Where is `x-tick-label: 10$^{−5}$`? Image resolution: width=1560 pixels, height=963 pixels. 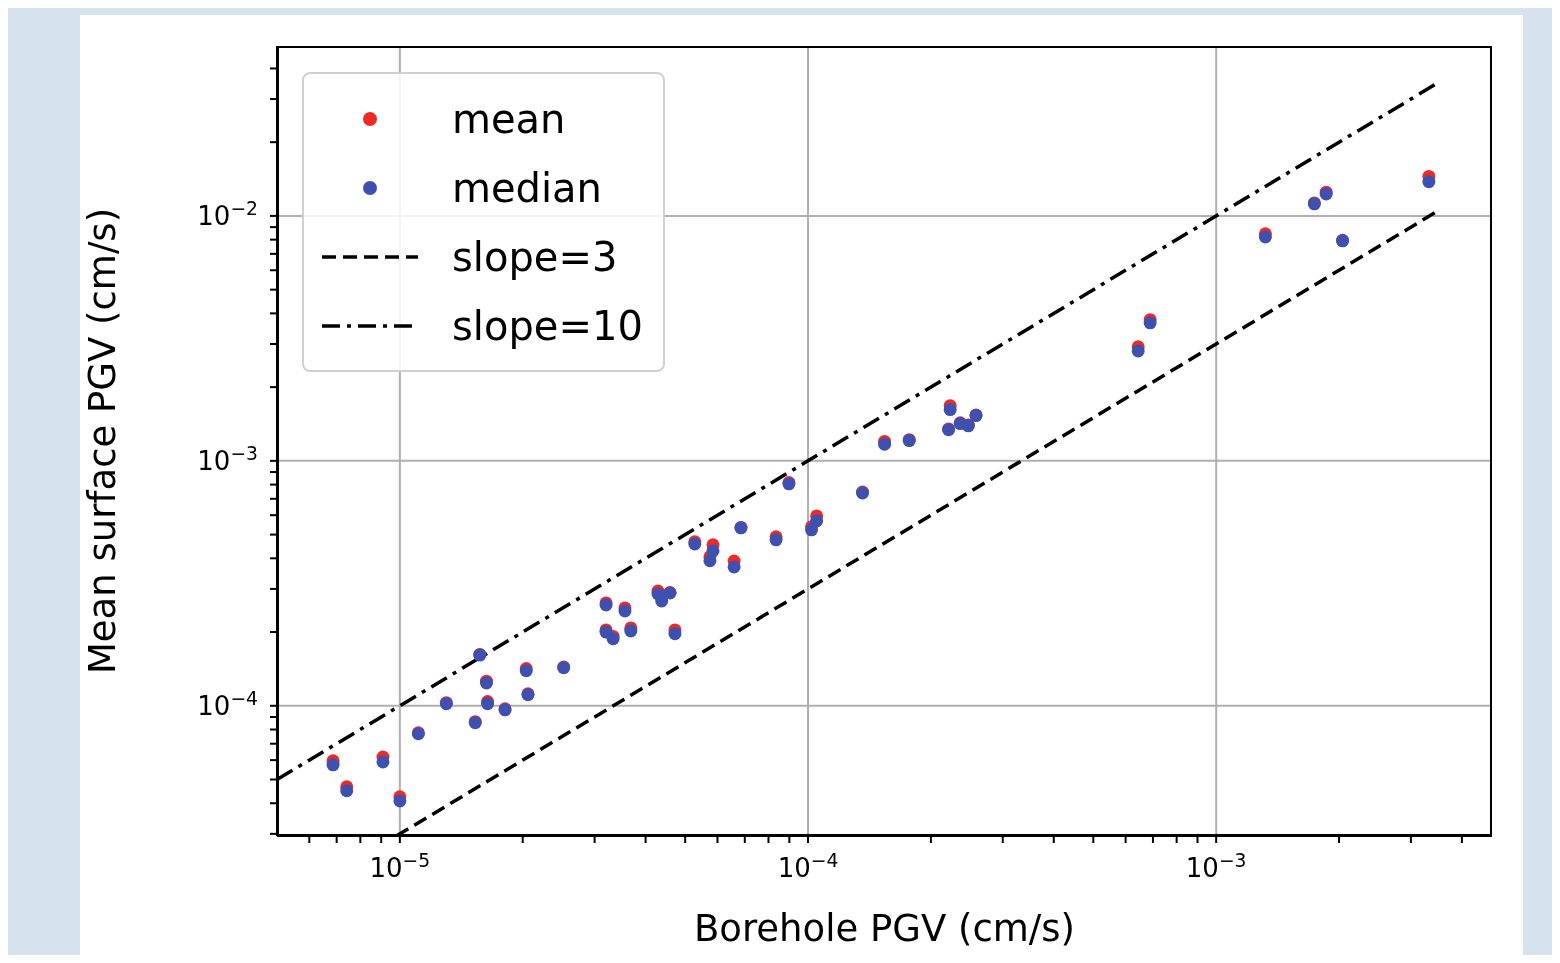
x-tick-label: 10$^{−5}$ is located at coordinates (400, 866).